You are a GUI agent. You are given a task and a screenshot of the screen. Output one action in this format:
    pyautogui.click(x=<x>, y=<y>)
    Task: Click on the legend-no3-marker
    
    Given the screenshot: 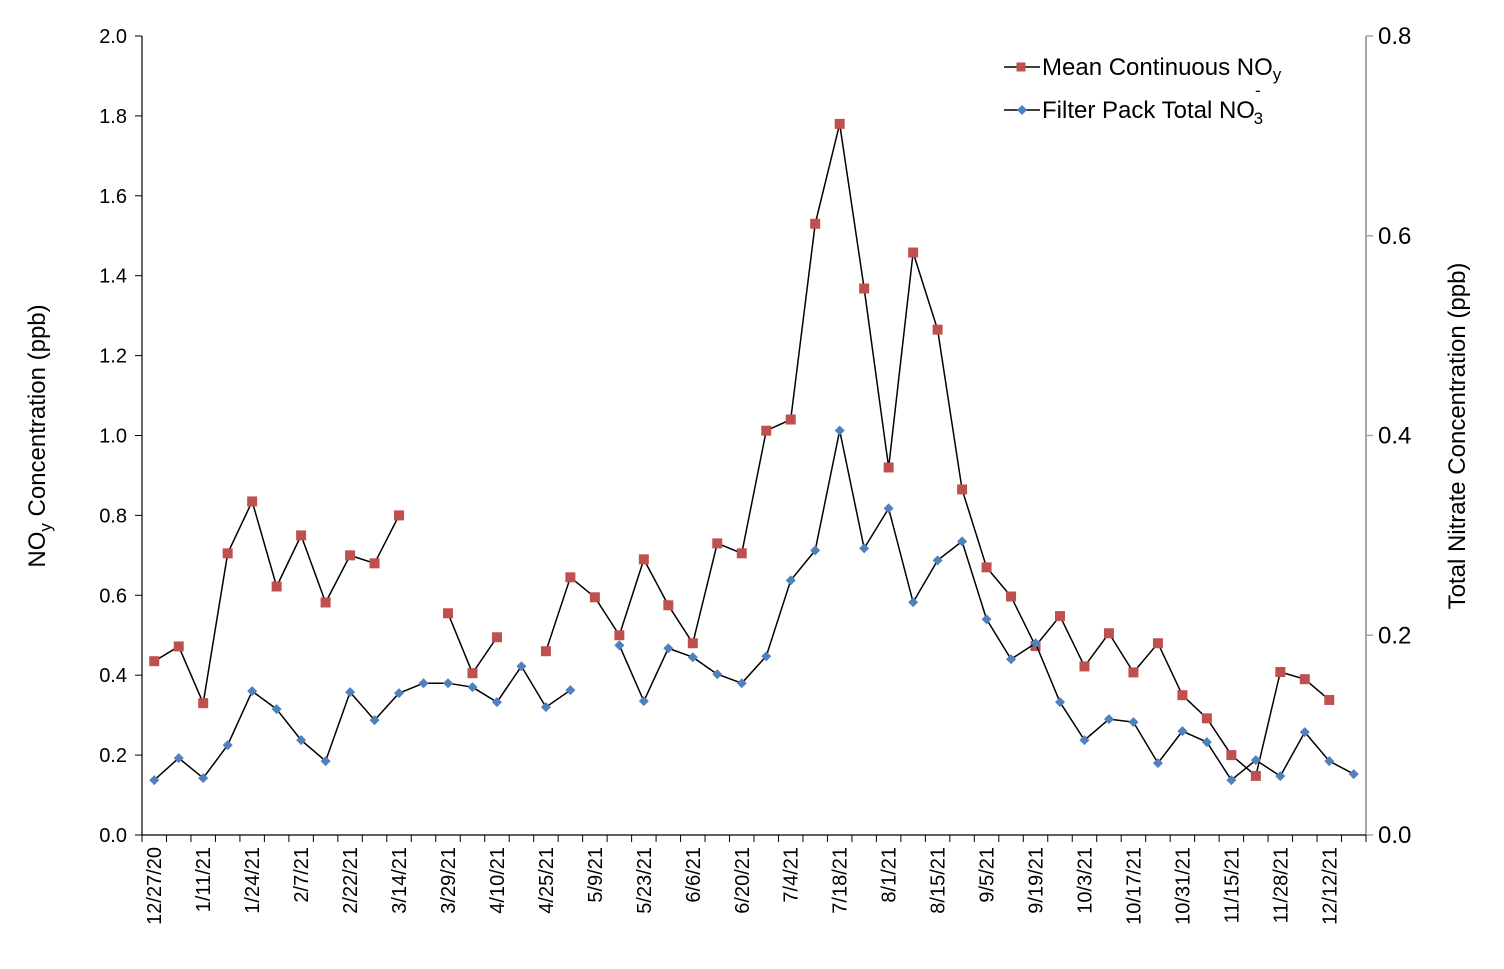 What is the action you would take?
    pyautogui.click(x=1022, y=110)
    